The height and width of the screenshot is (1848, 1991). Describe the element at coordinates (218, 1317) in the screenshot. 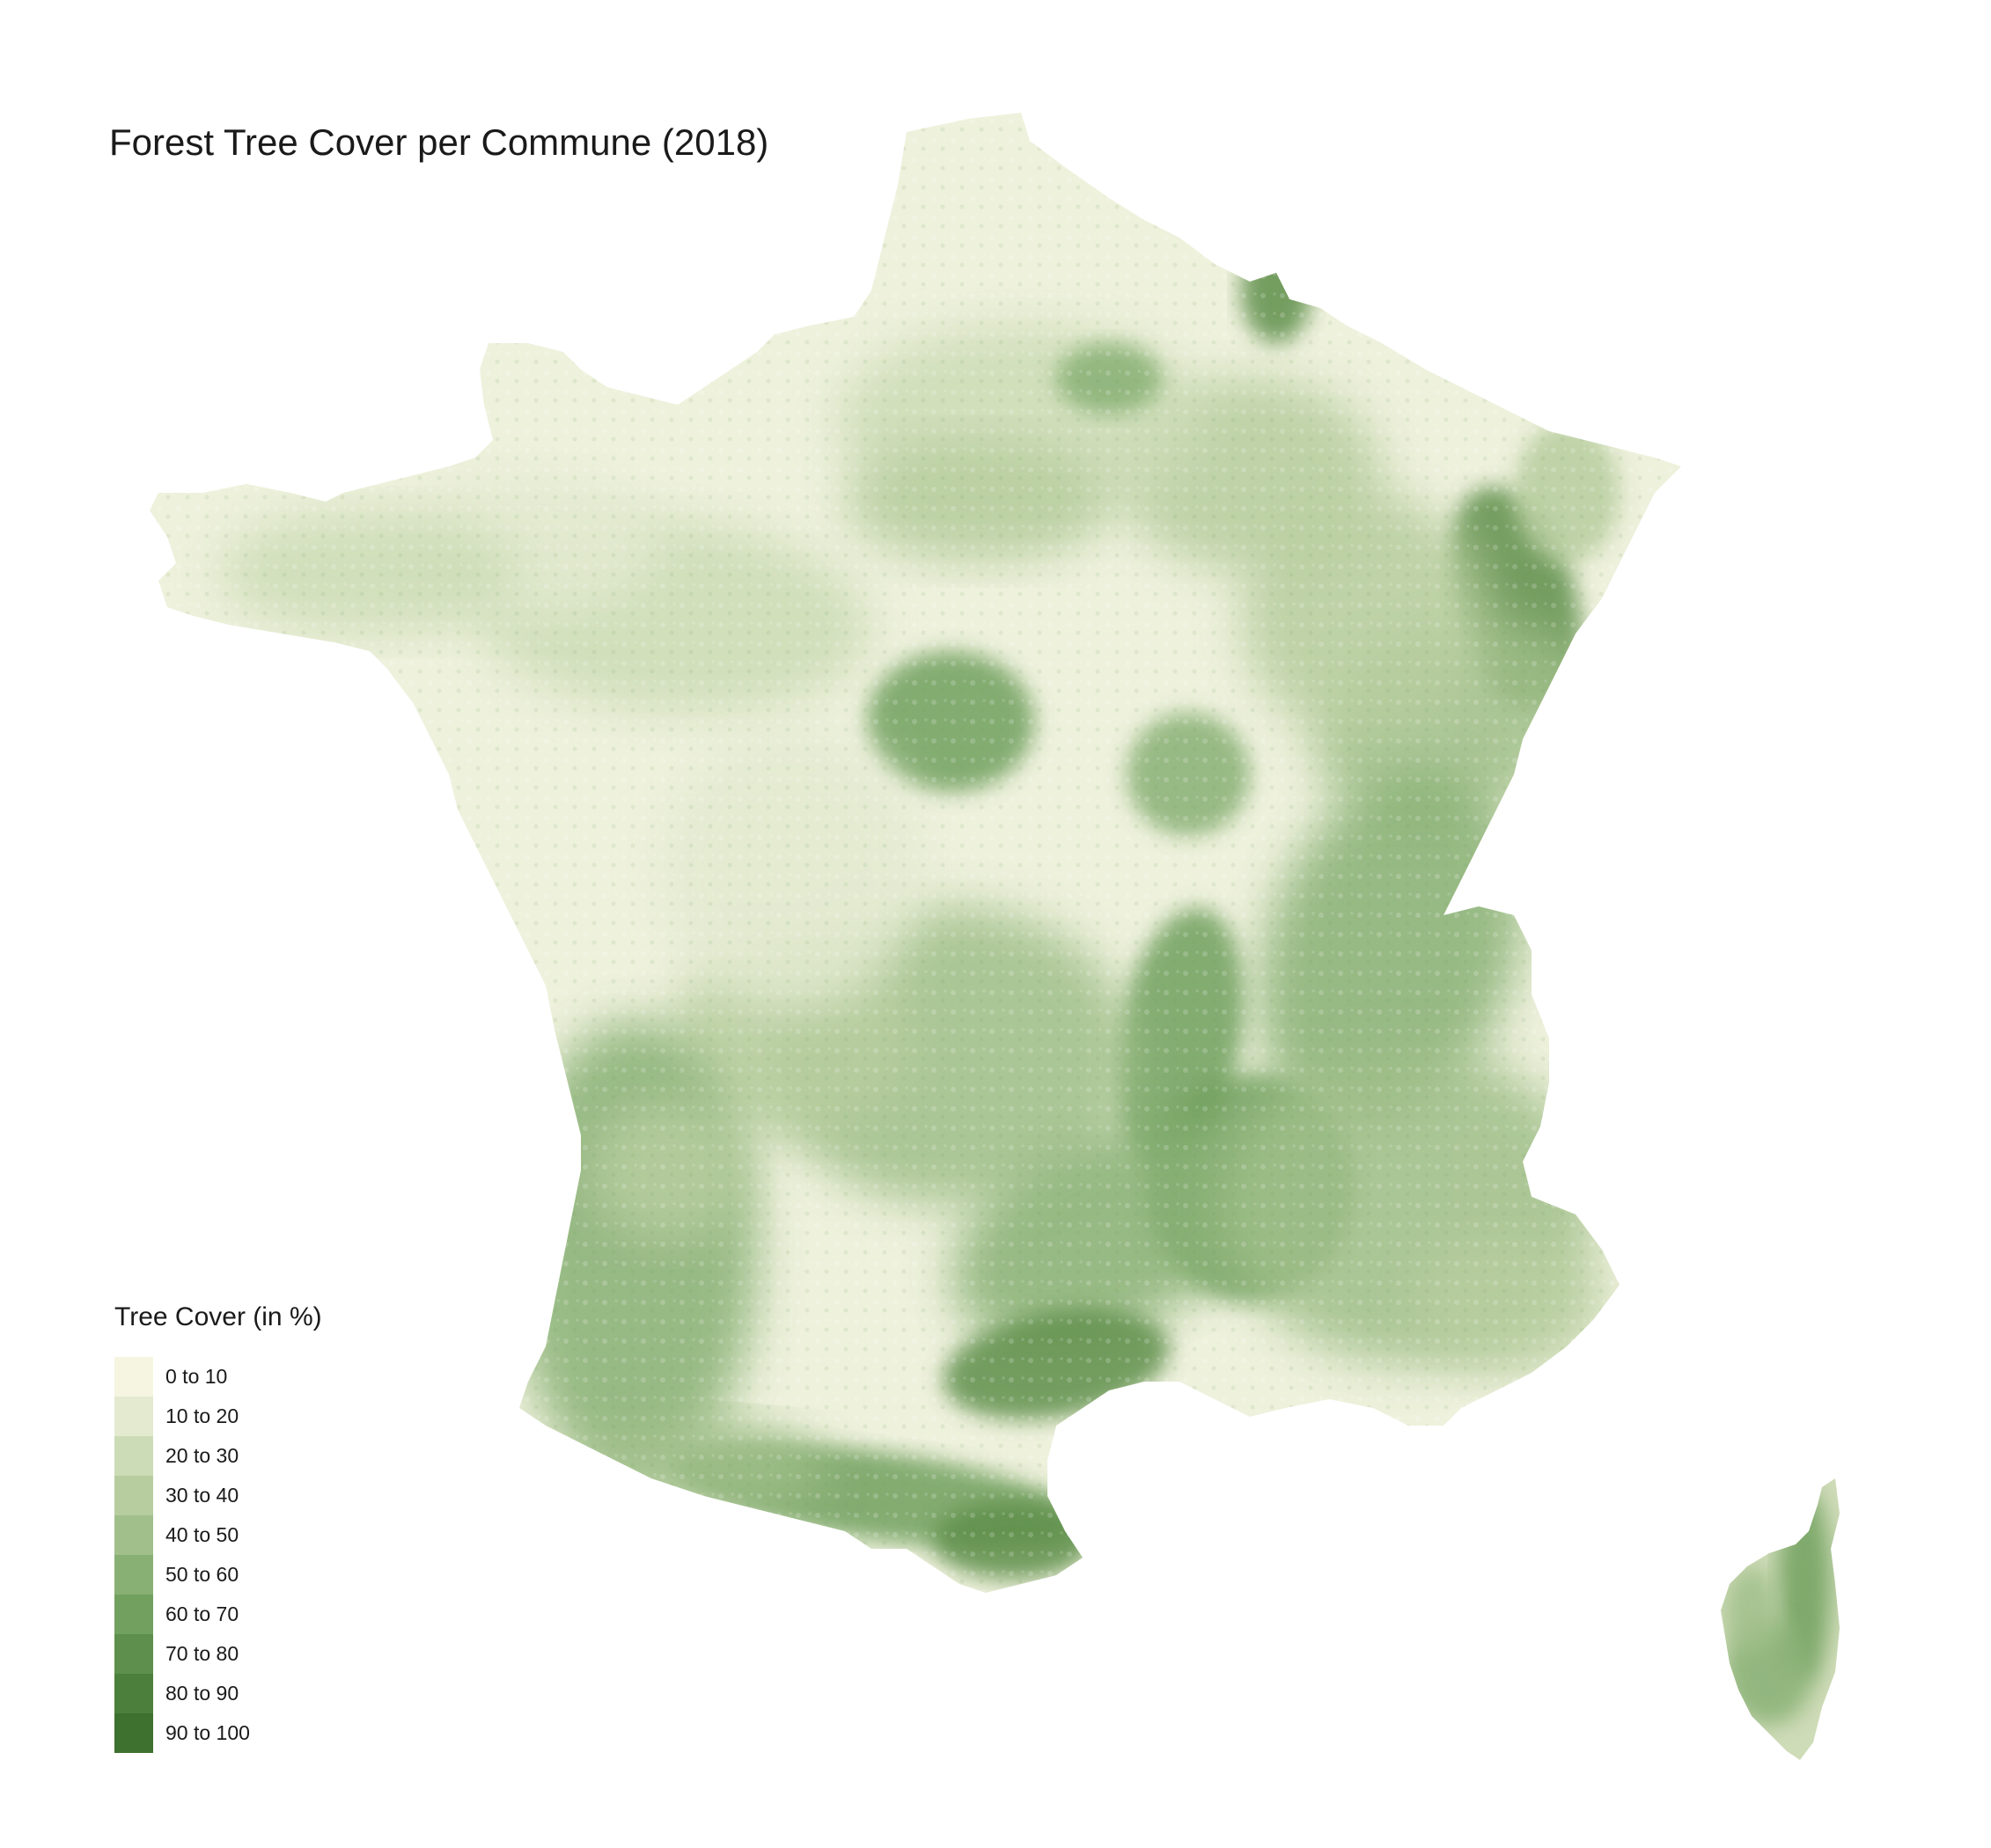

I see `legend-title: Tree Cover (in %)` at that location.